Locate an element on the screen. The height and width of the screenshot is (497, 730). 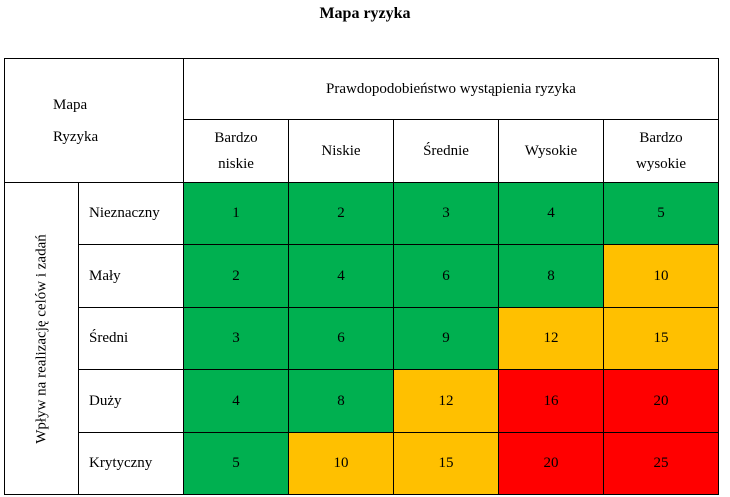
corner-label-line1: Mapa is located at coordinates (70, 104).